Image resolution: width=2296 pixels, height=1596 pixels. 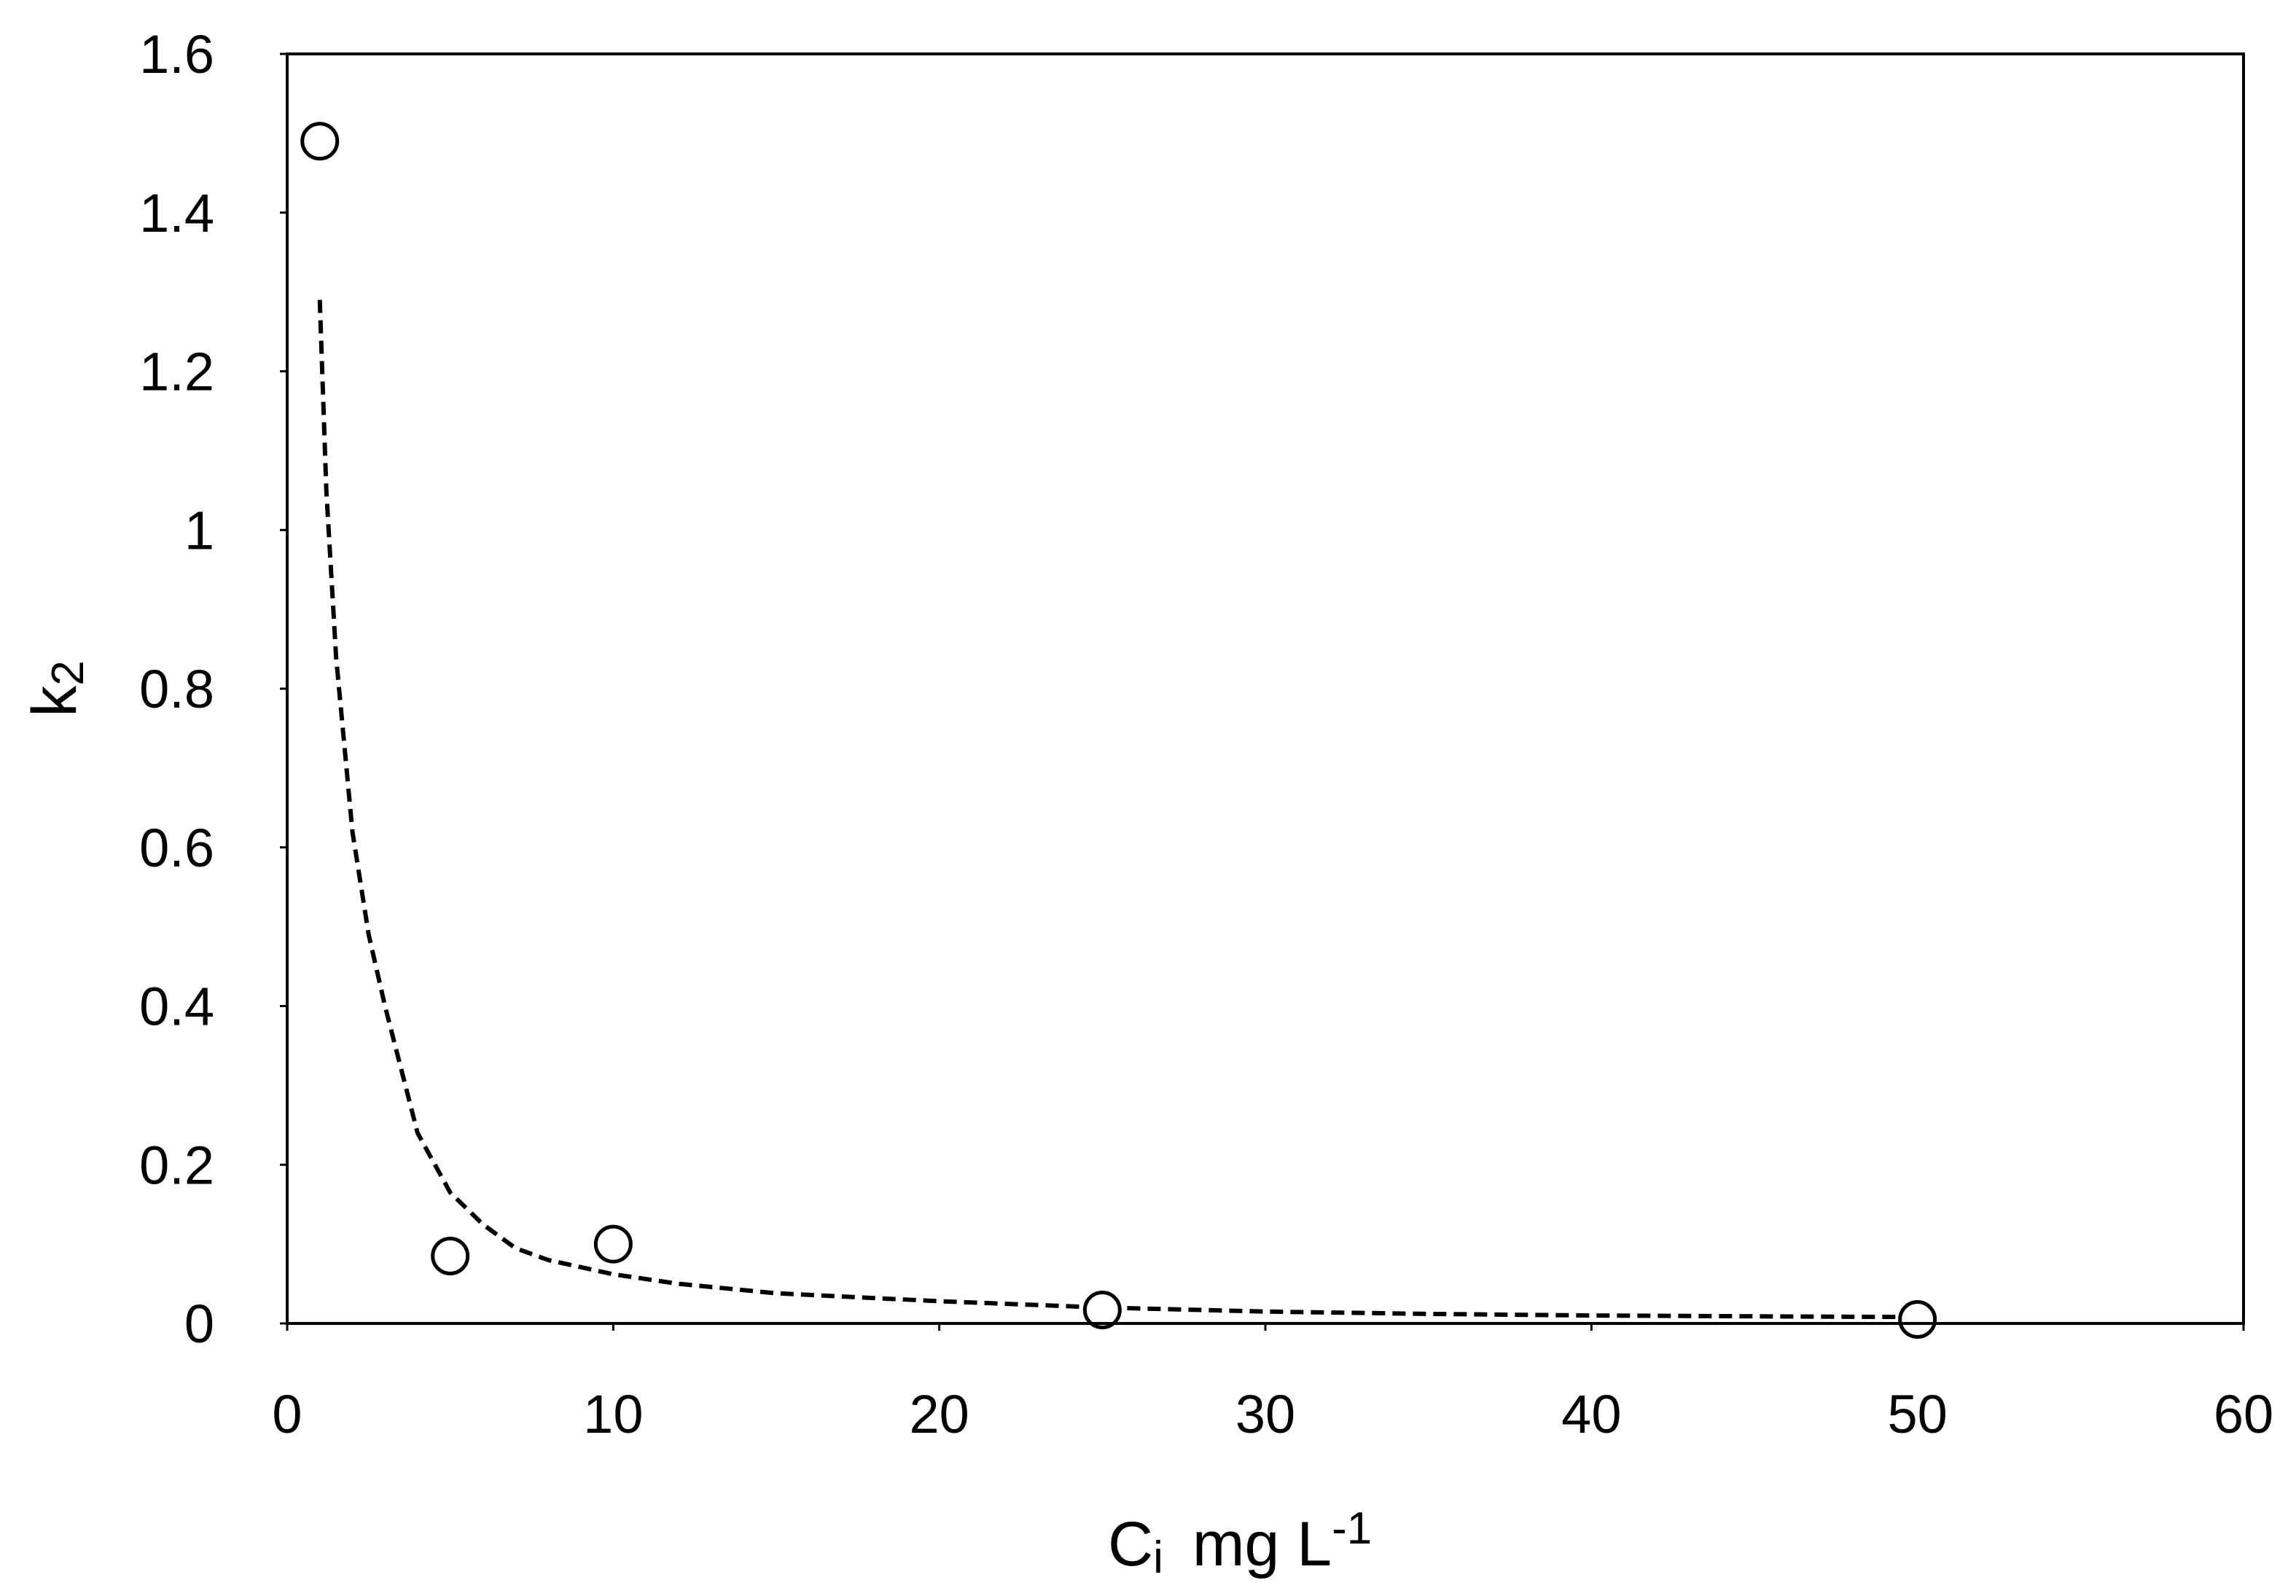 What do you see at coordinates (1158, 1558) in the screenshot?
I see `x-axis-title-subscript: i` at bounding box center [1158, 1558].